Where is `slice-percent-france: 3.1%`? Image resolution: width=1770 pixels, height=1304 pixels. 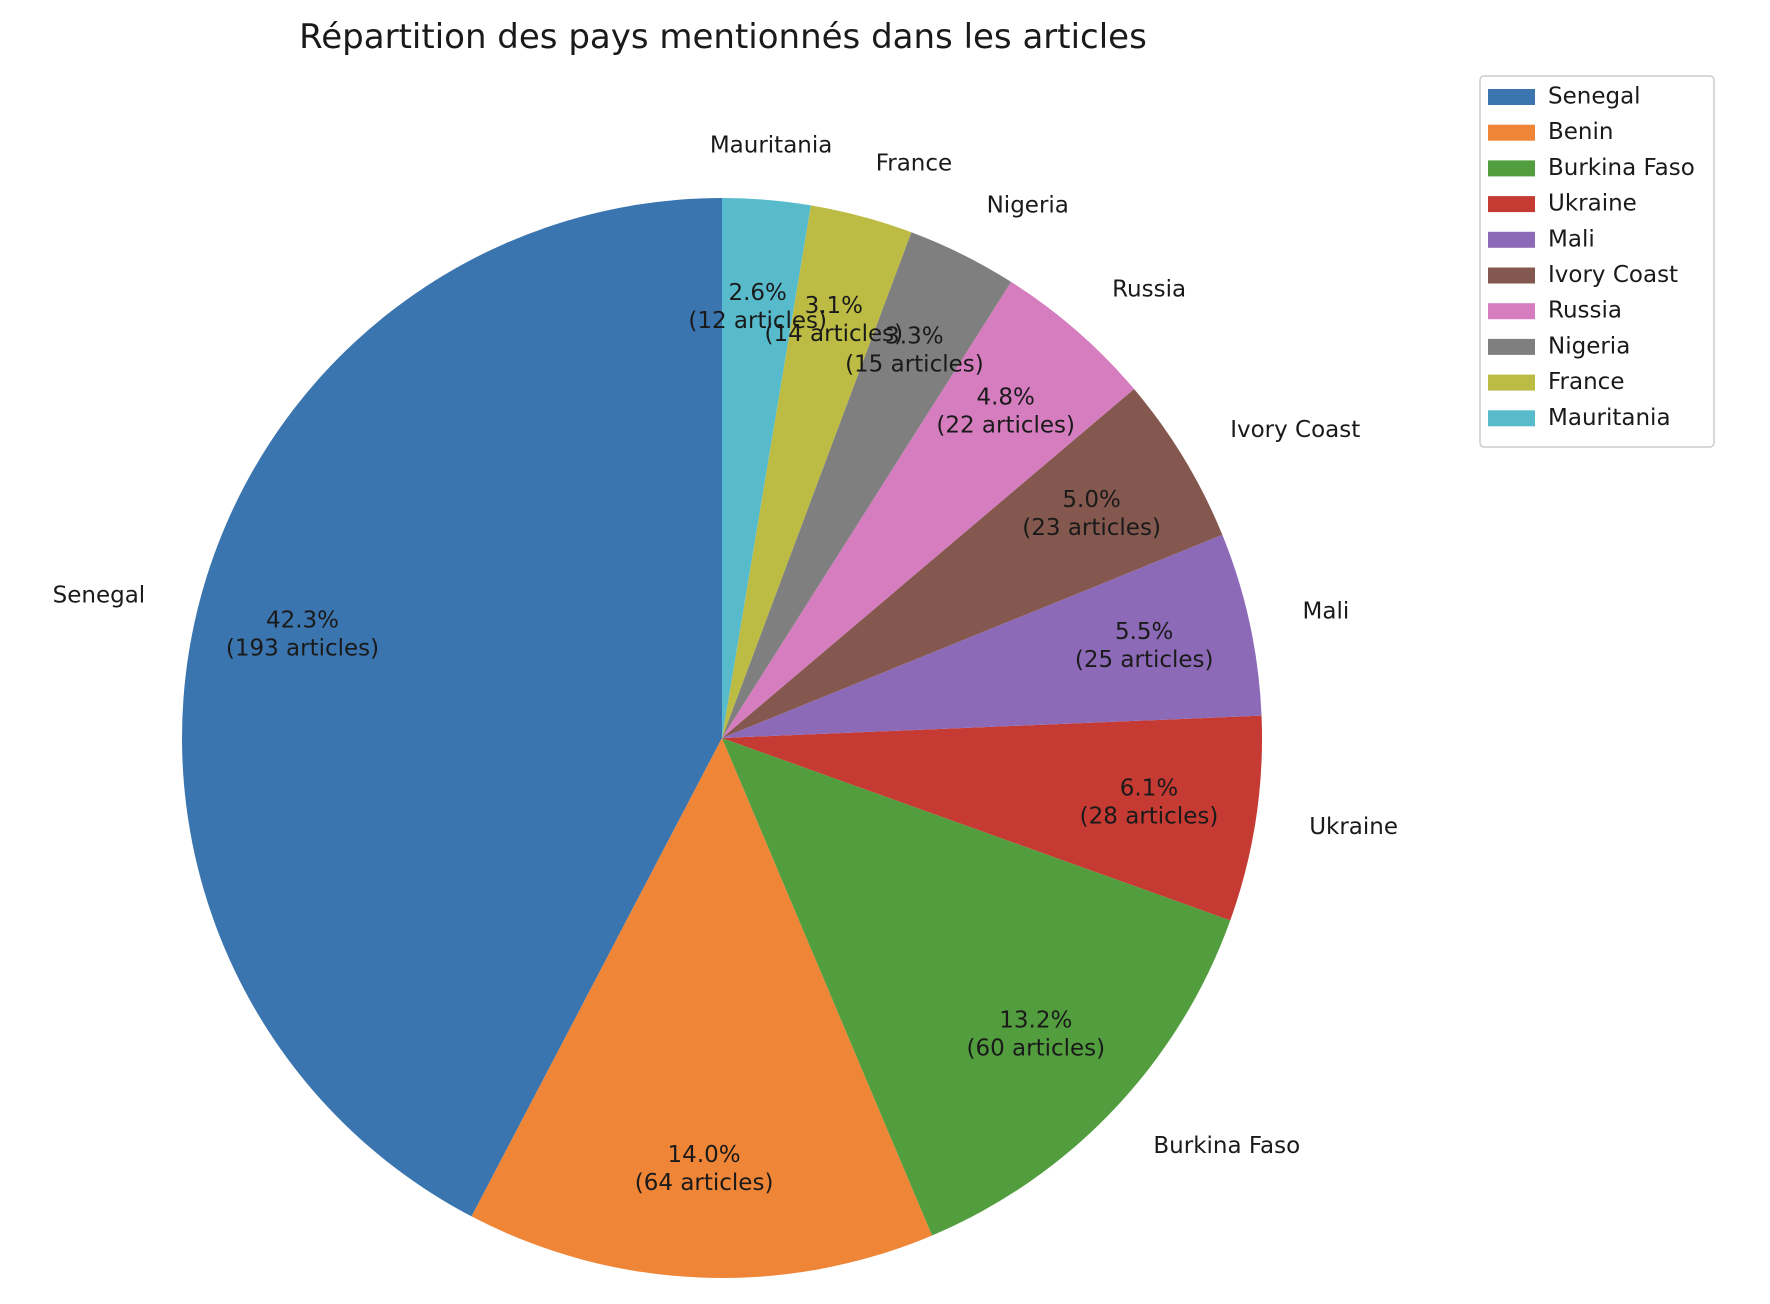
slice-percent-france: 3.1% is located at coordinates (834, 306).